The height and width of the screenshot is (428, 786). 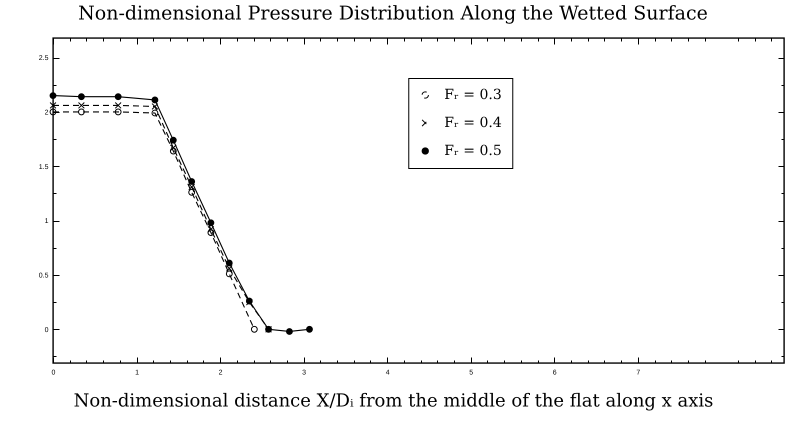 I want to click on legend-label: Fᵣ = 0.3, so click(x=473, y=94).